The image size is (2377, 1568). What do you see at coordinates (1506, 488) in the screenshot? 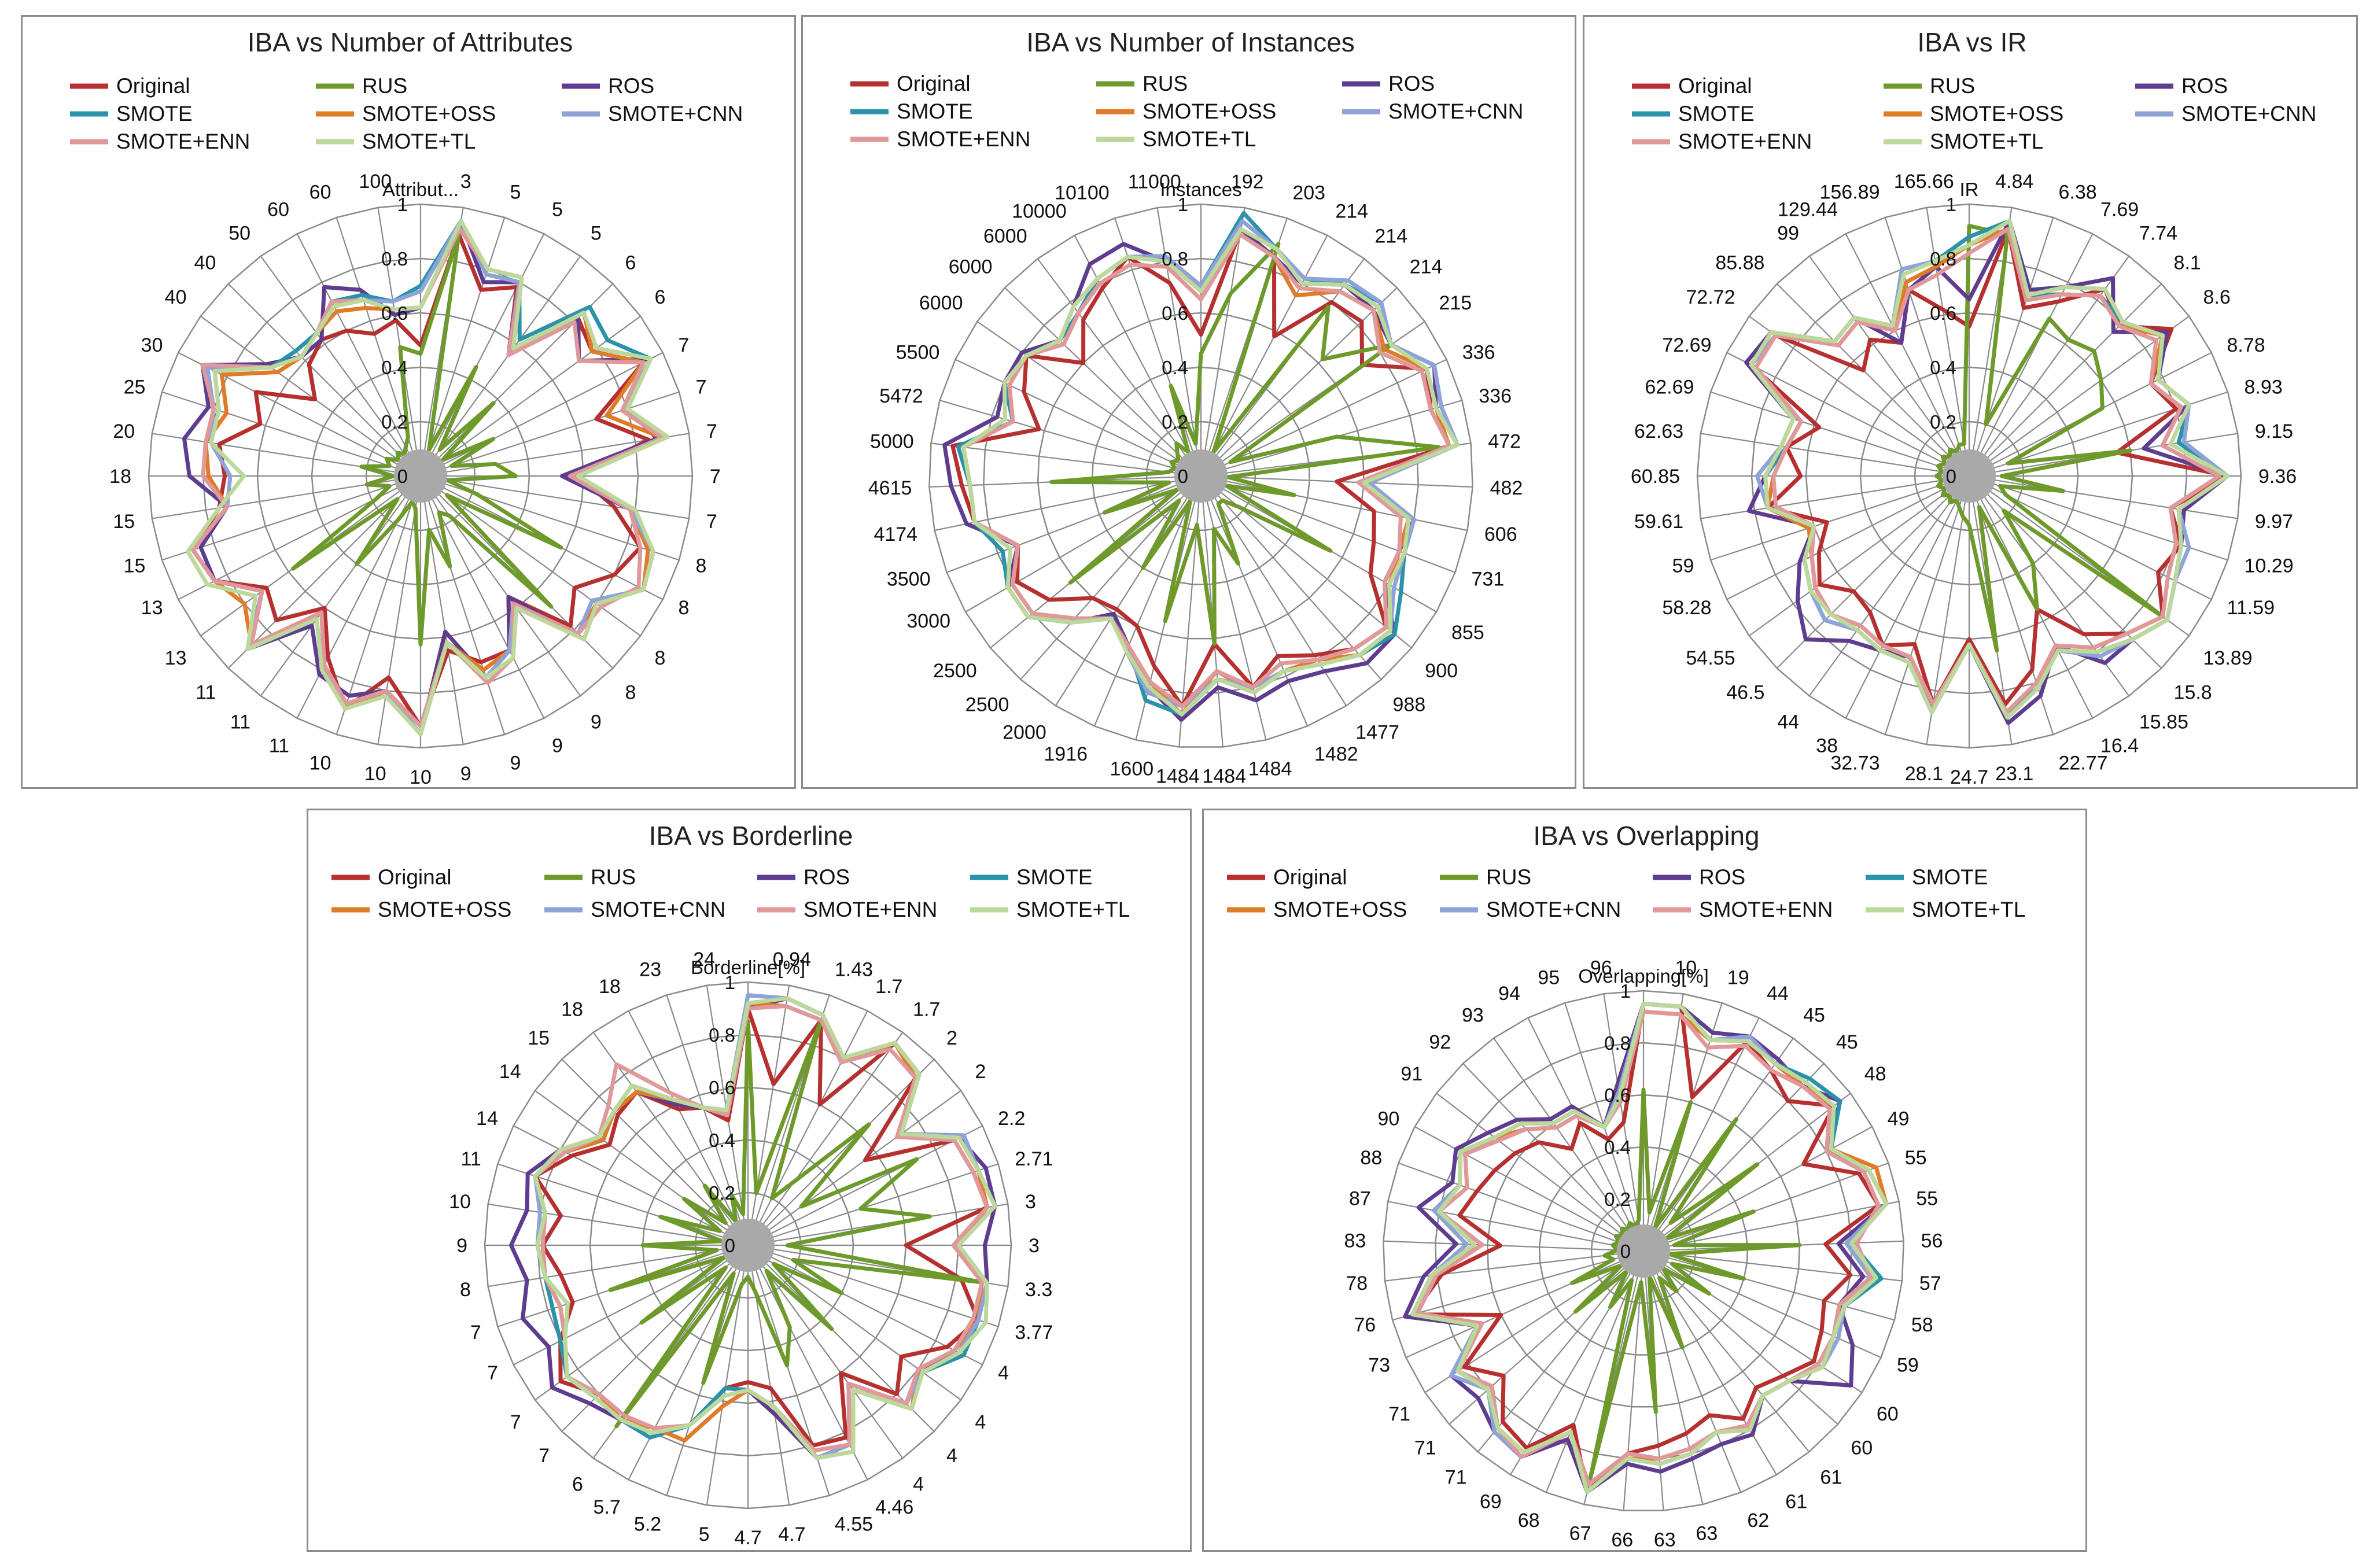
I see `category-label: 482` at bounding box center [1506, 488].